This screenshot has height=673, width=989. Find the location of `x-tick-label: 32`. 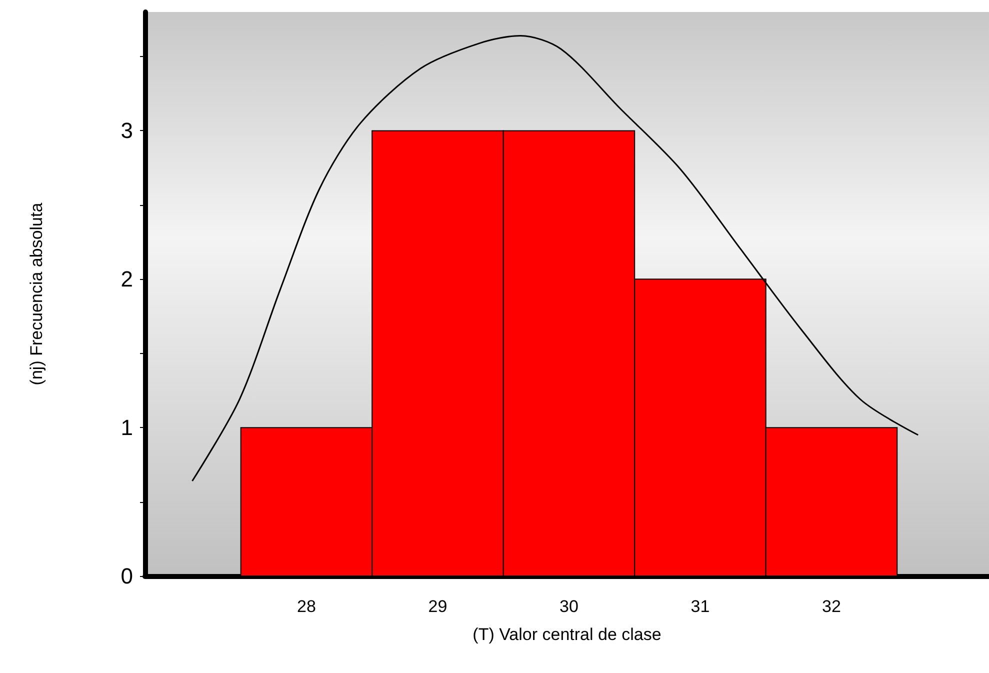

x-tick-label: 32 is located at coordinates (831, 606).